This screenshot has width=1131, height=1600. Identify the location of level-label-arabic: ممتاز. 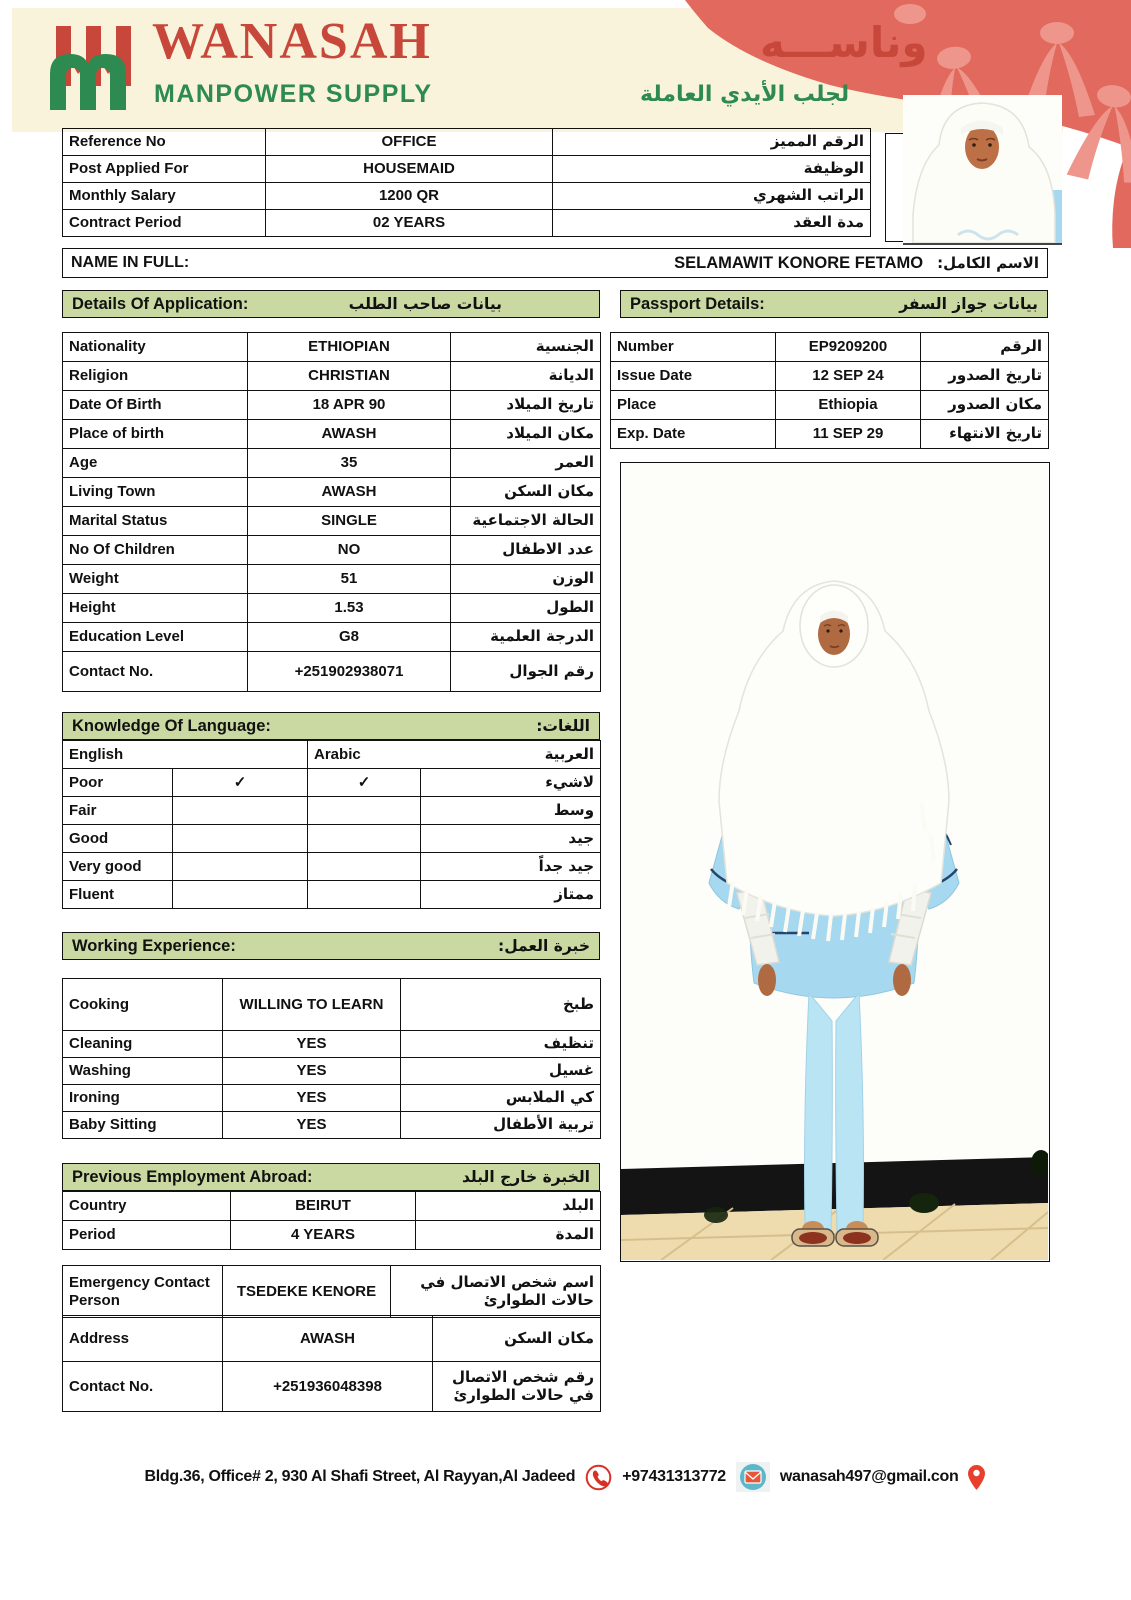
(511, 894).